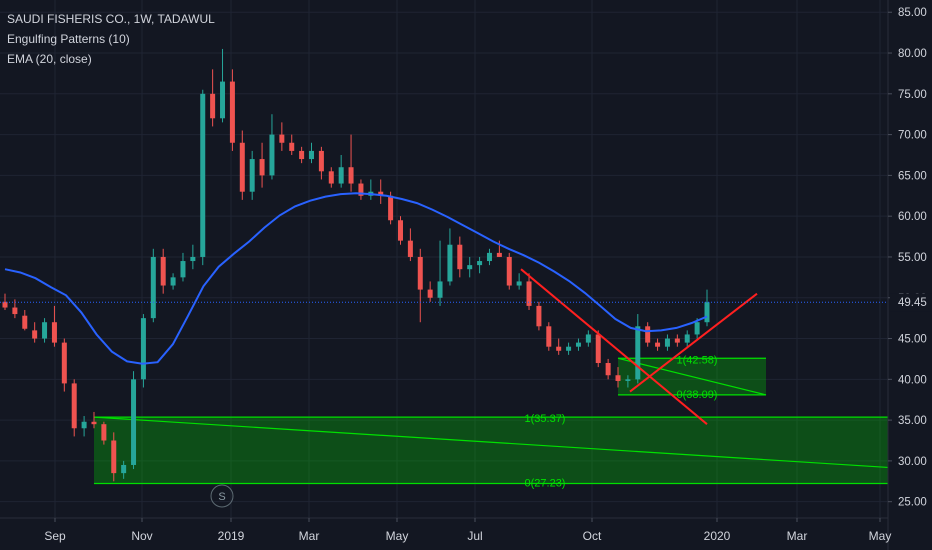  What do you see at coordinates (910, 275) in the screenshot?
I see `price-axis` at bounding box center [910, 275].